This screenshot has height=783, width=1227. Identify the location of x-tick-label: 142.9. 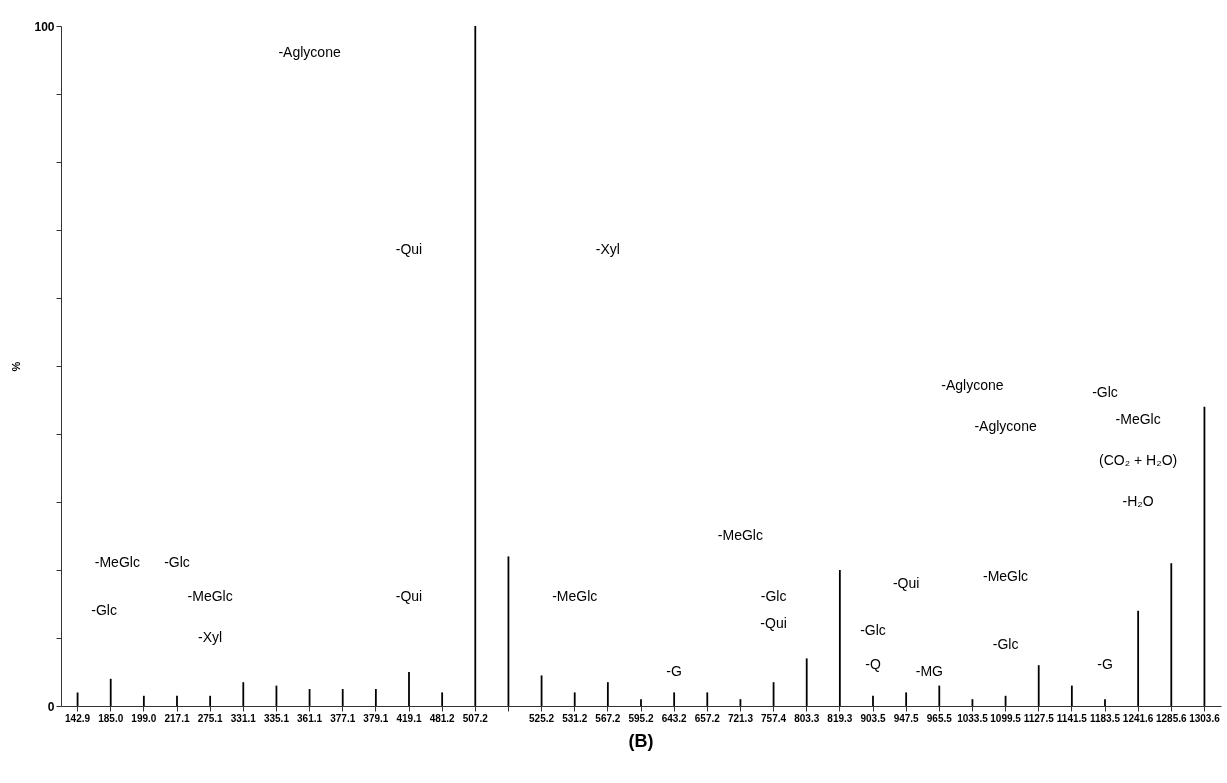
(78, 718).